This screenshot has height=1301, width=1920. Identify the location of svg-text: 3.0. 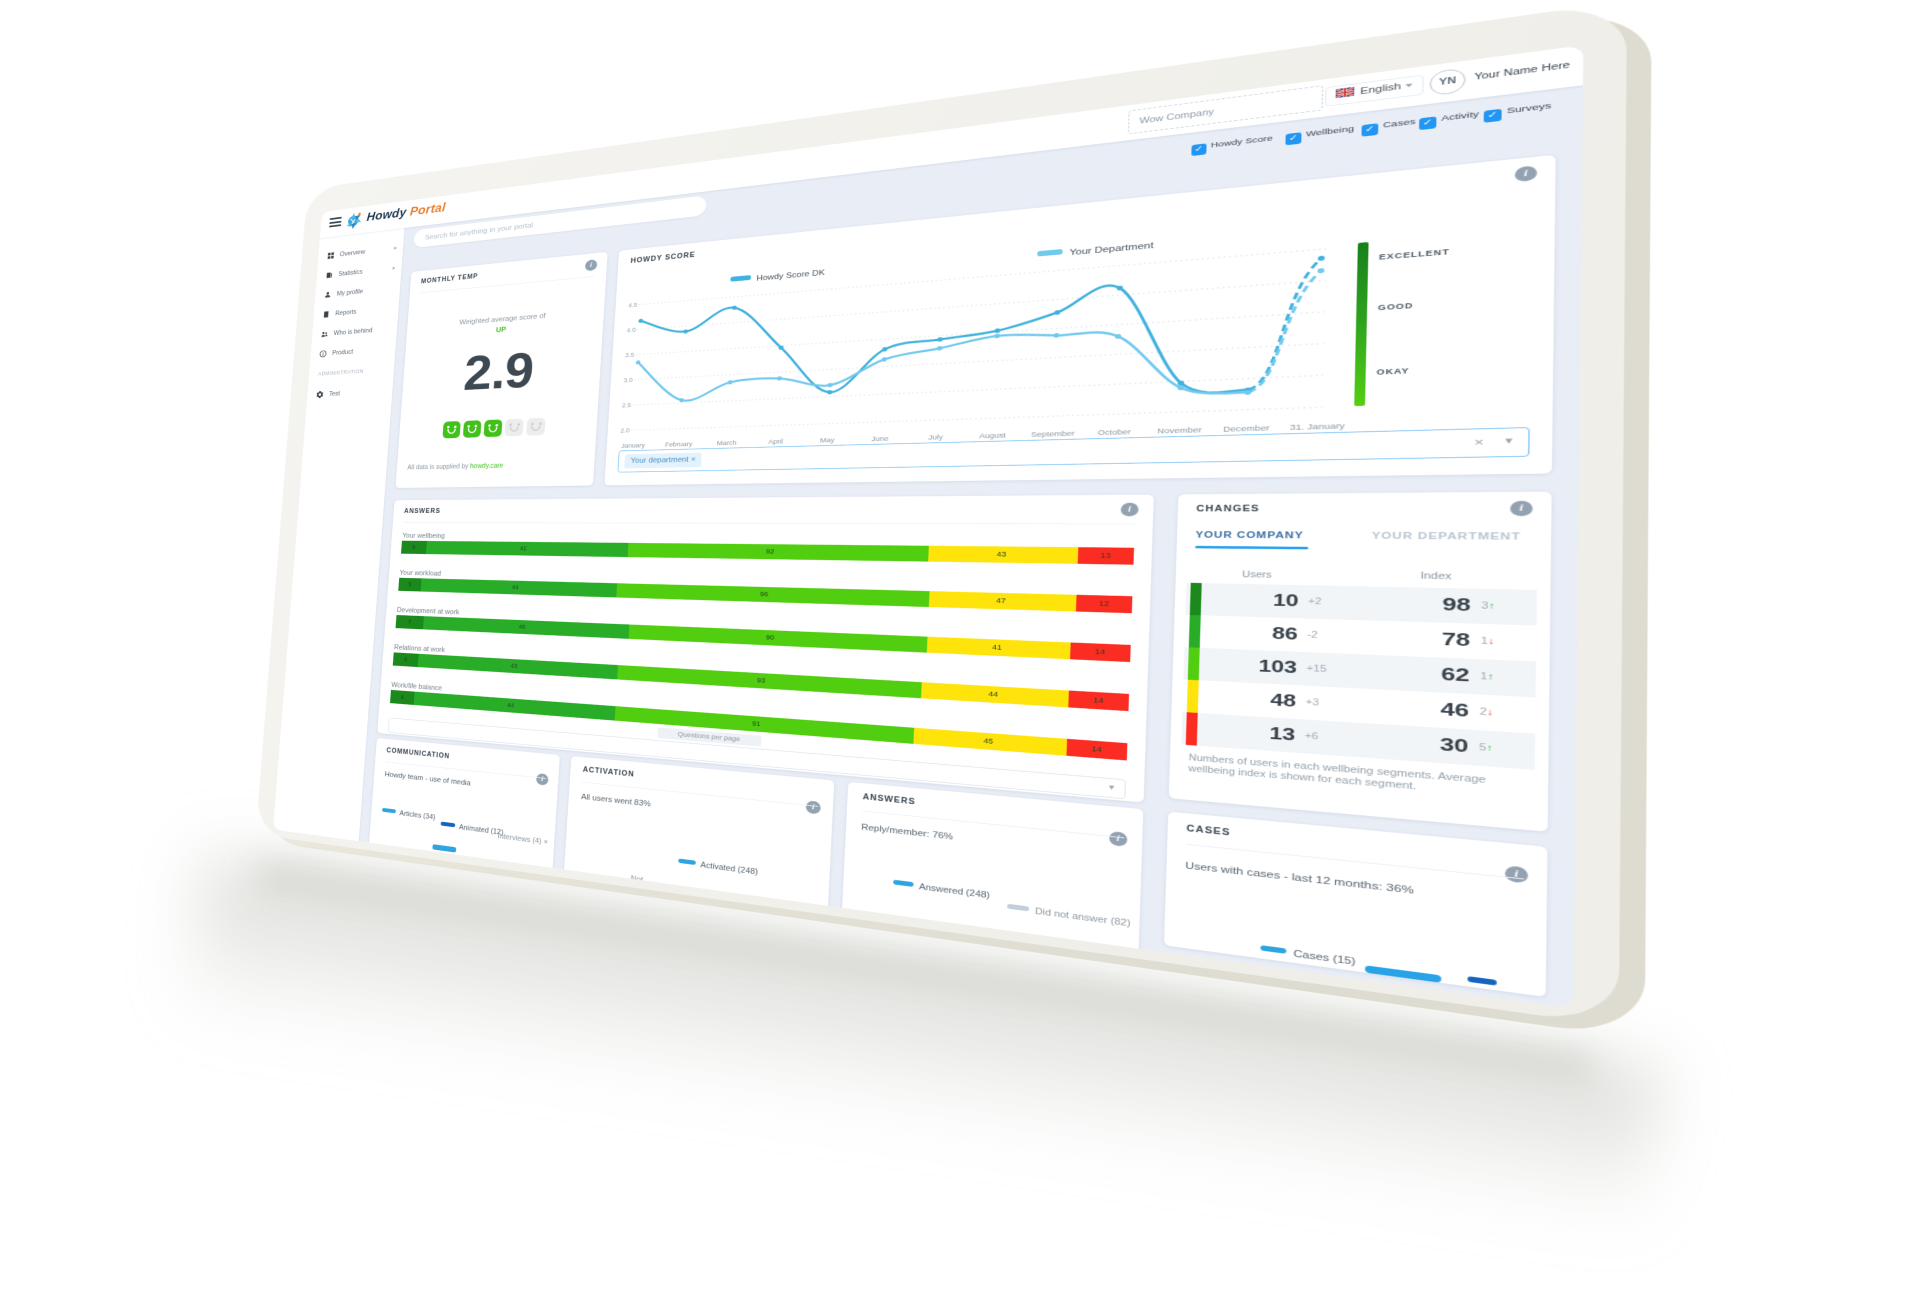
(628, 381).